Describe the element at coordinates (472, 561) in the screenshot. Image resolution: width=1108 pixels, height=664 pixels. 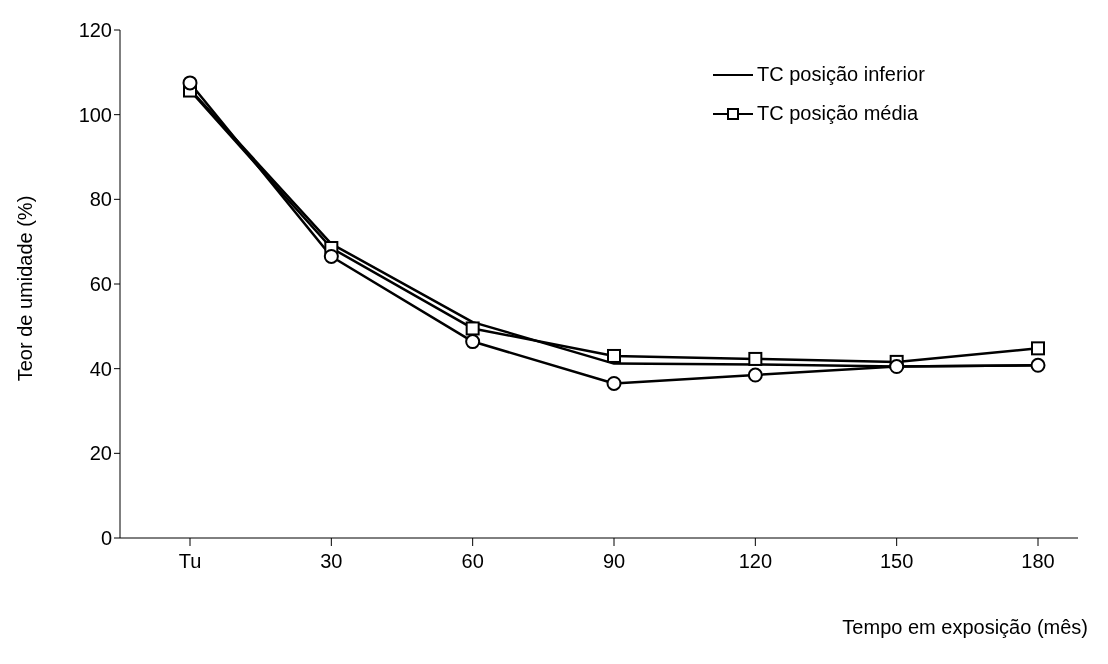
I see `x-tick-label: 60` at that location.